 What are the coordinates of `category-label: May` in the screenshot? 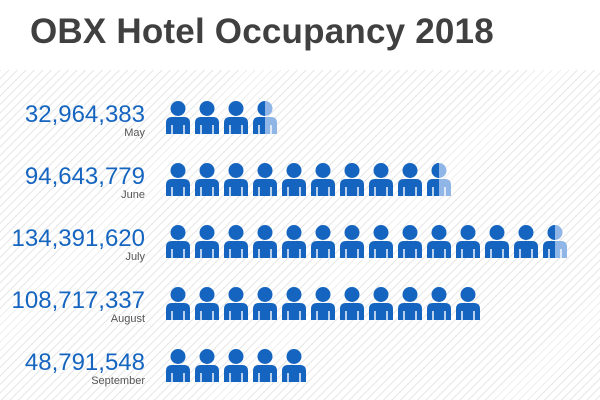 It's located at (134, 133).